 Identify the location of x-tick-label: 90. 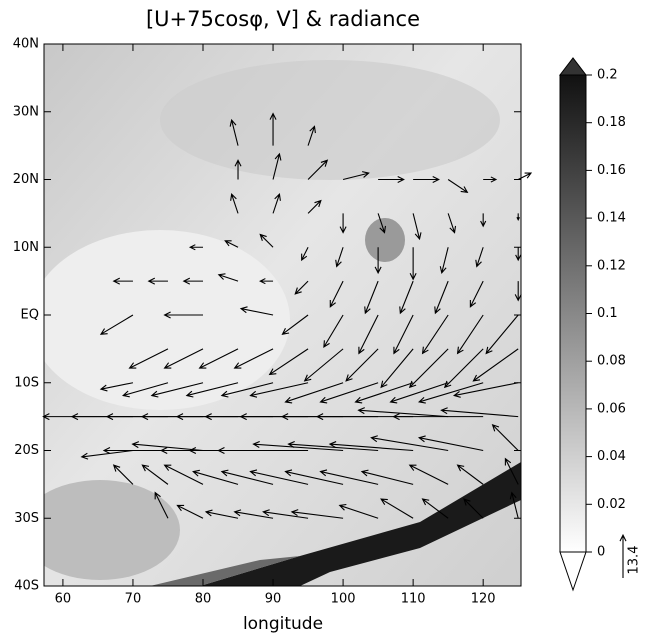
(273, 599).